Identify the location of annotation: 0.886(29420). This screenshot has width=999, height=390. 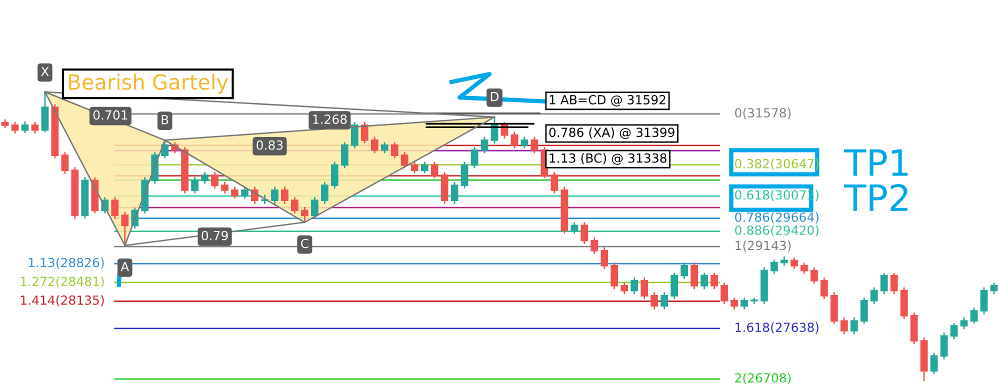
(776, 230).